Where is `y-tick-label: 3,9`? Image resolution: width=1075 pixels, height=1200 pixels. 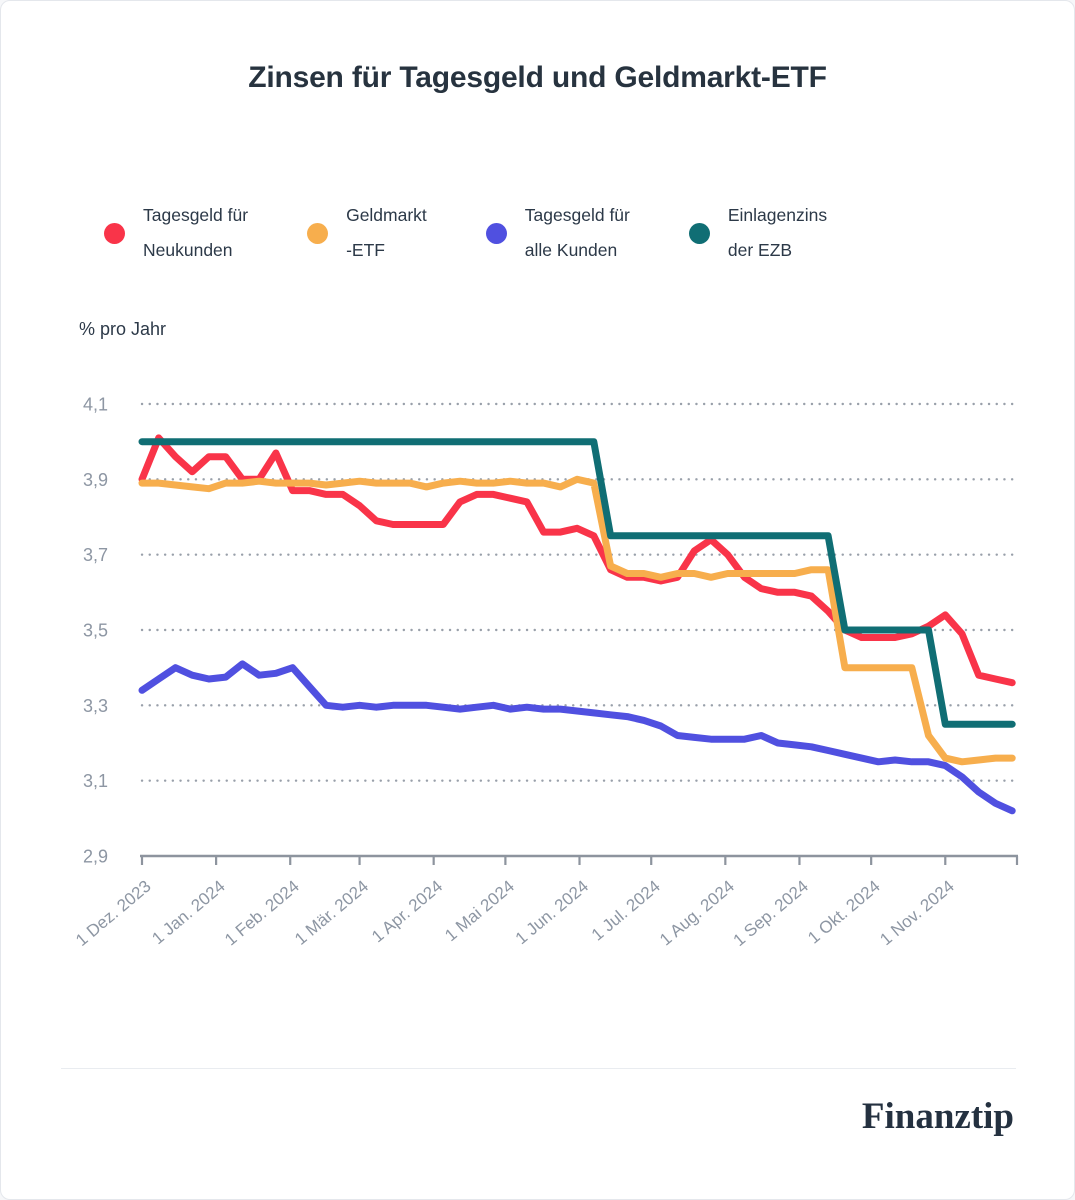
y-tick-label: 3,9 is located at coordinates (95, 480).